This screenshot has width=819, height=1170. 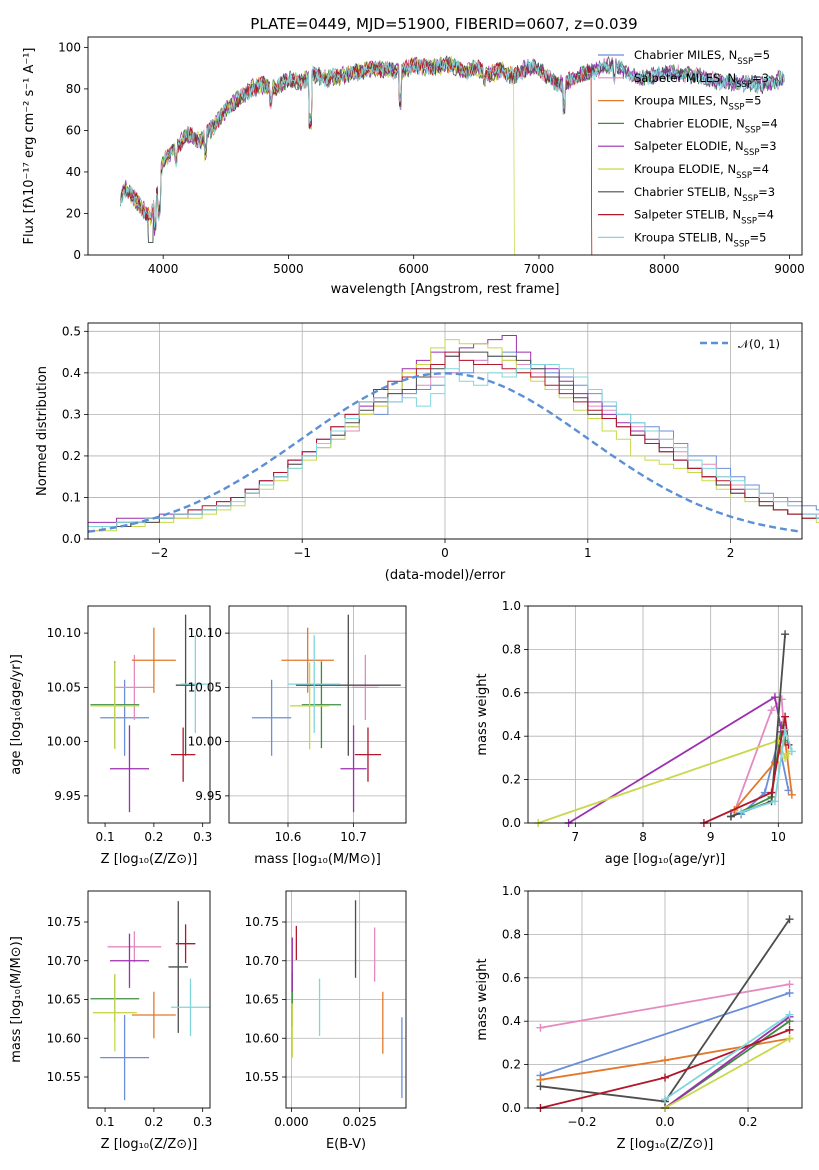 I want to click on x-tick-label: 0.025, so click(x=359, y=1122).